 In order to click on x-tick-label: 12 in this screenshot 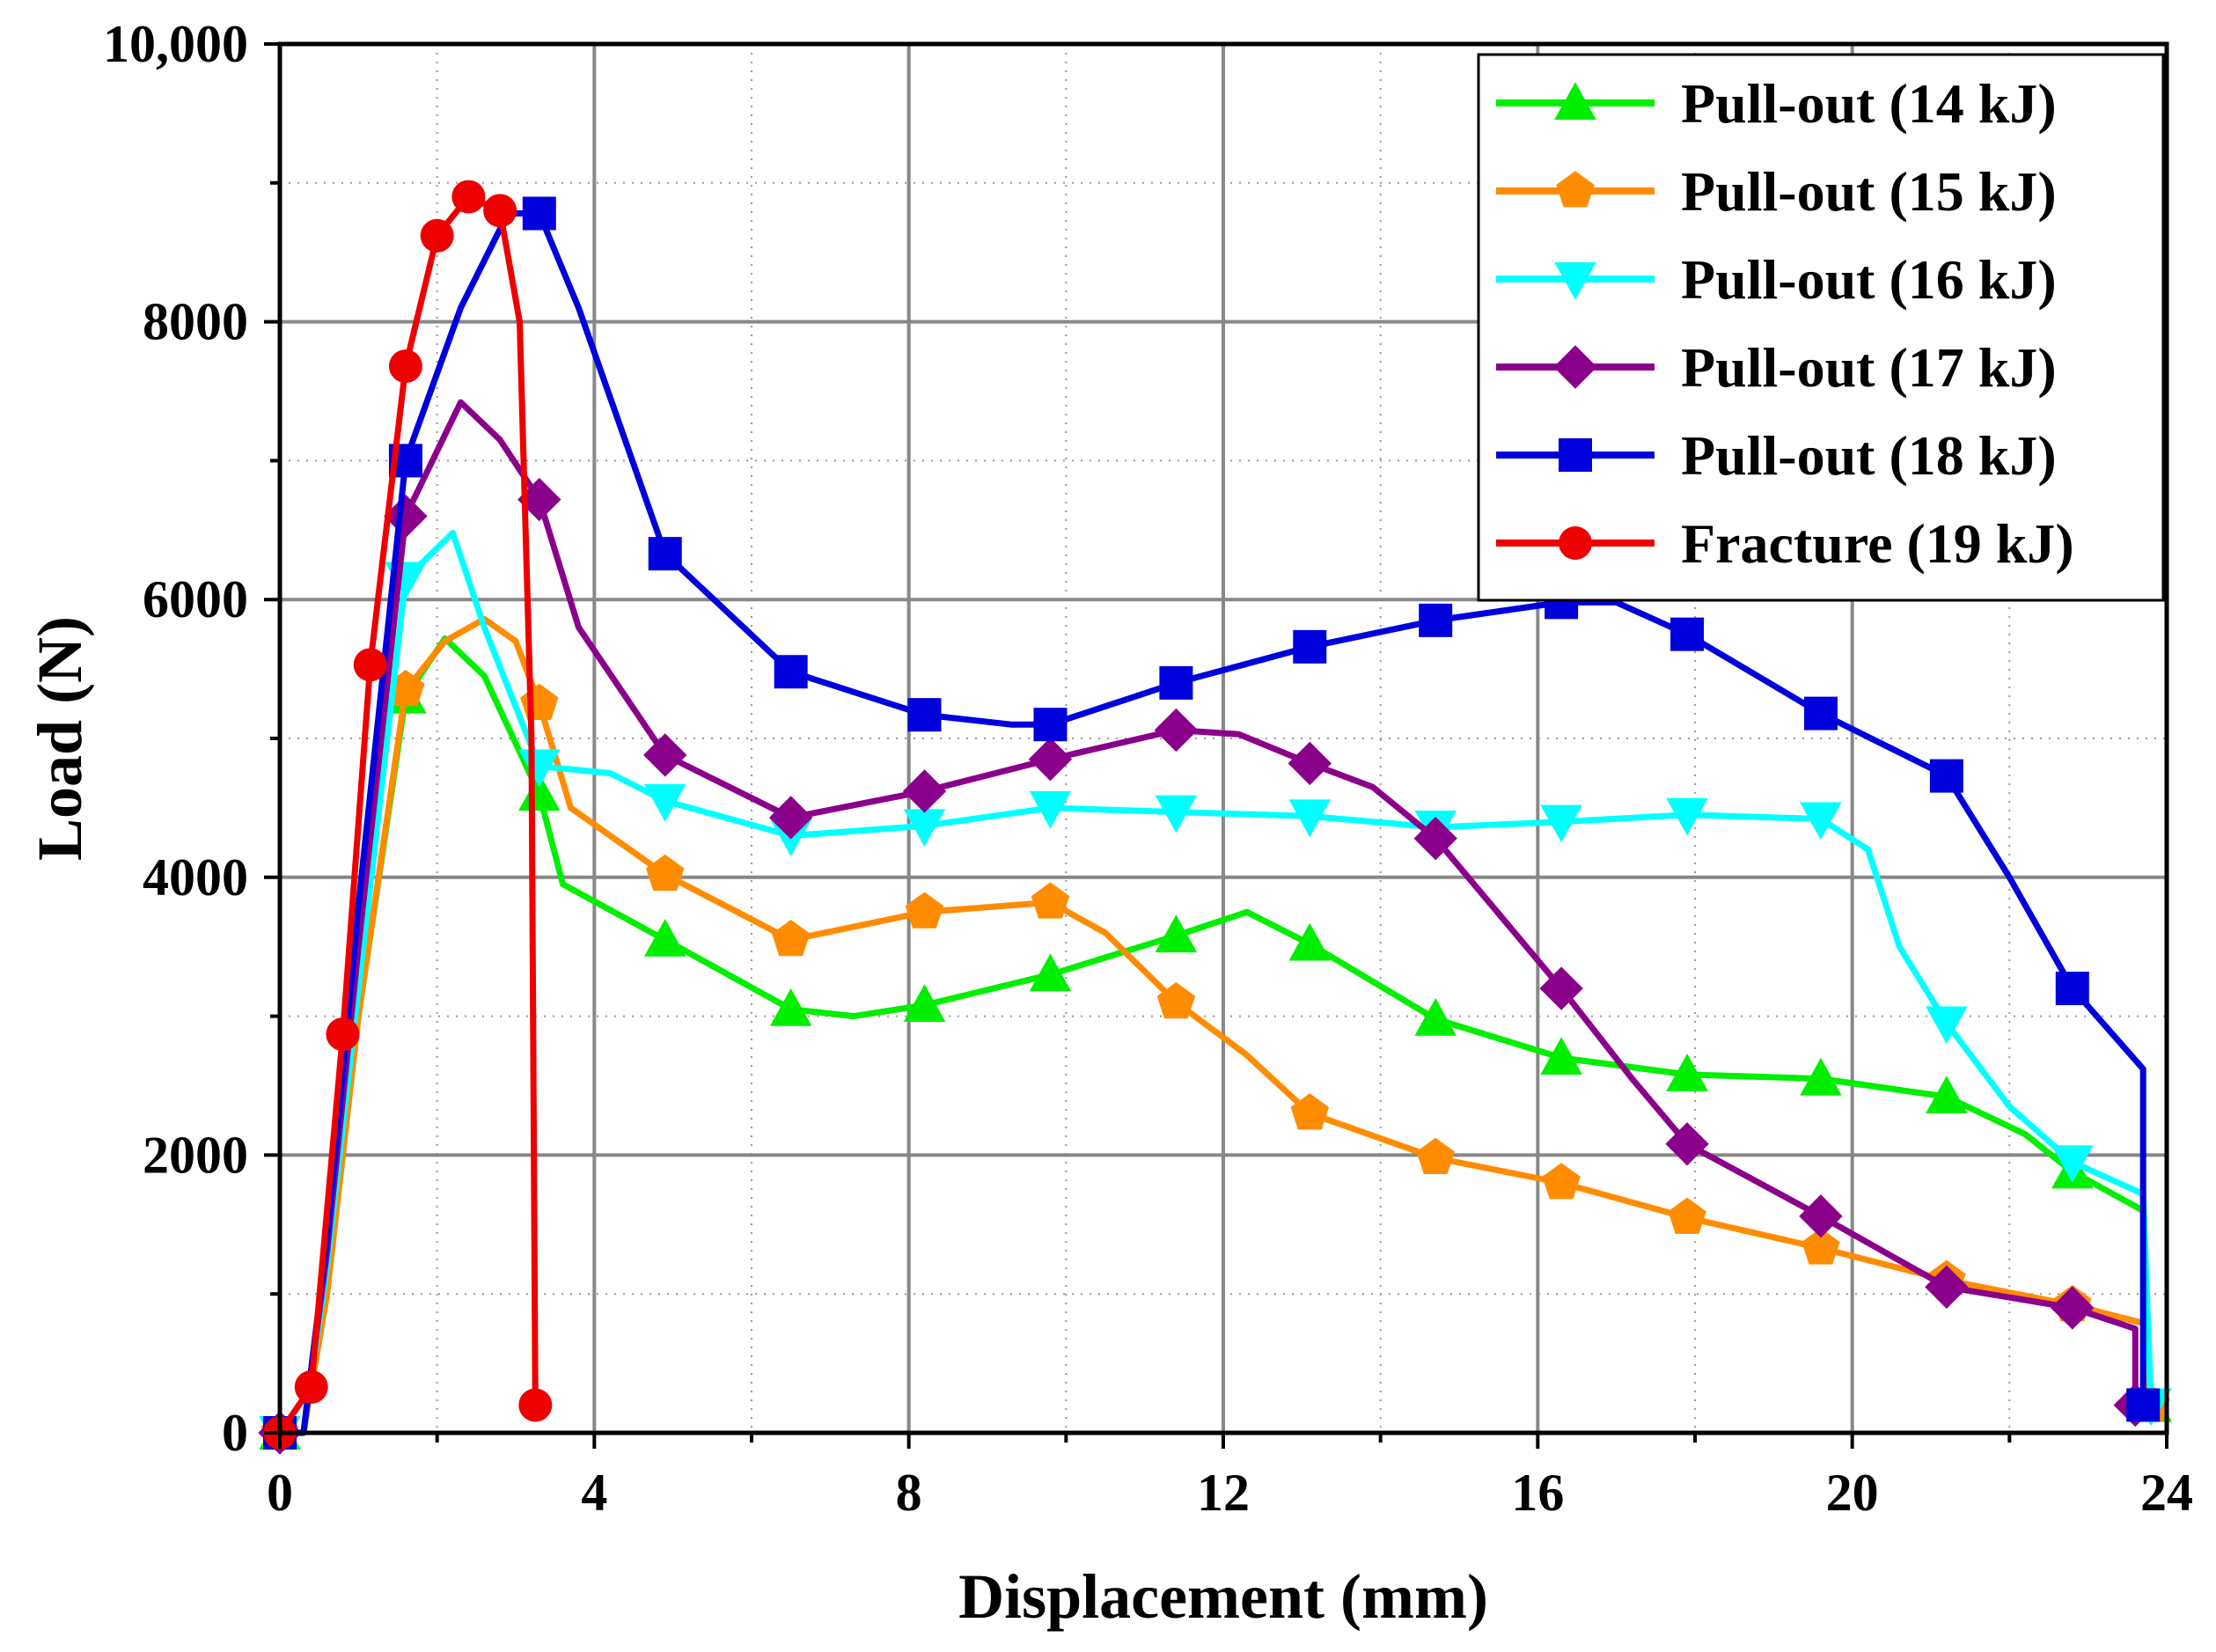, I will do `click(1223, 1493)`.